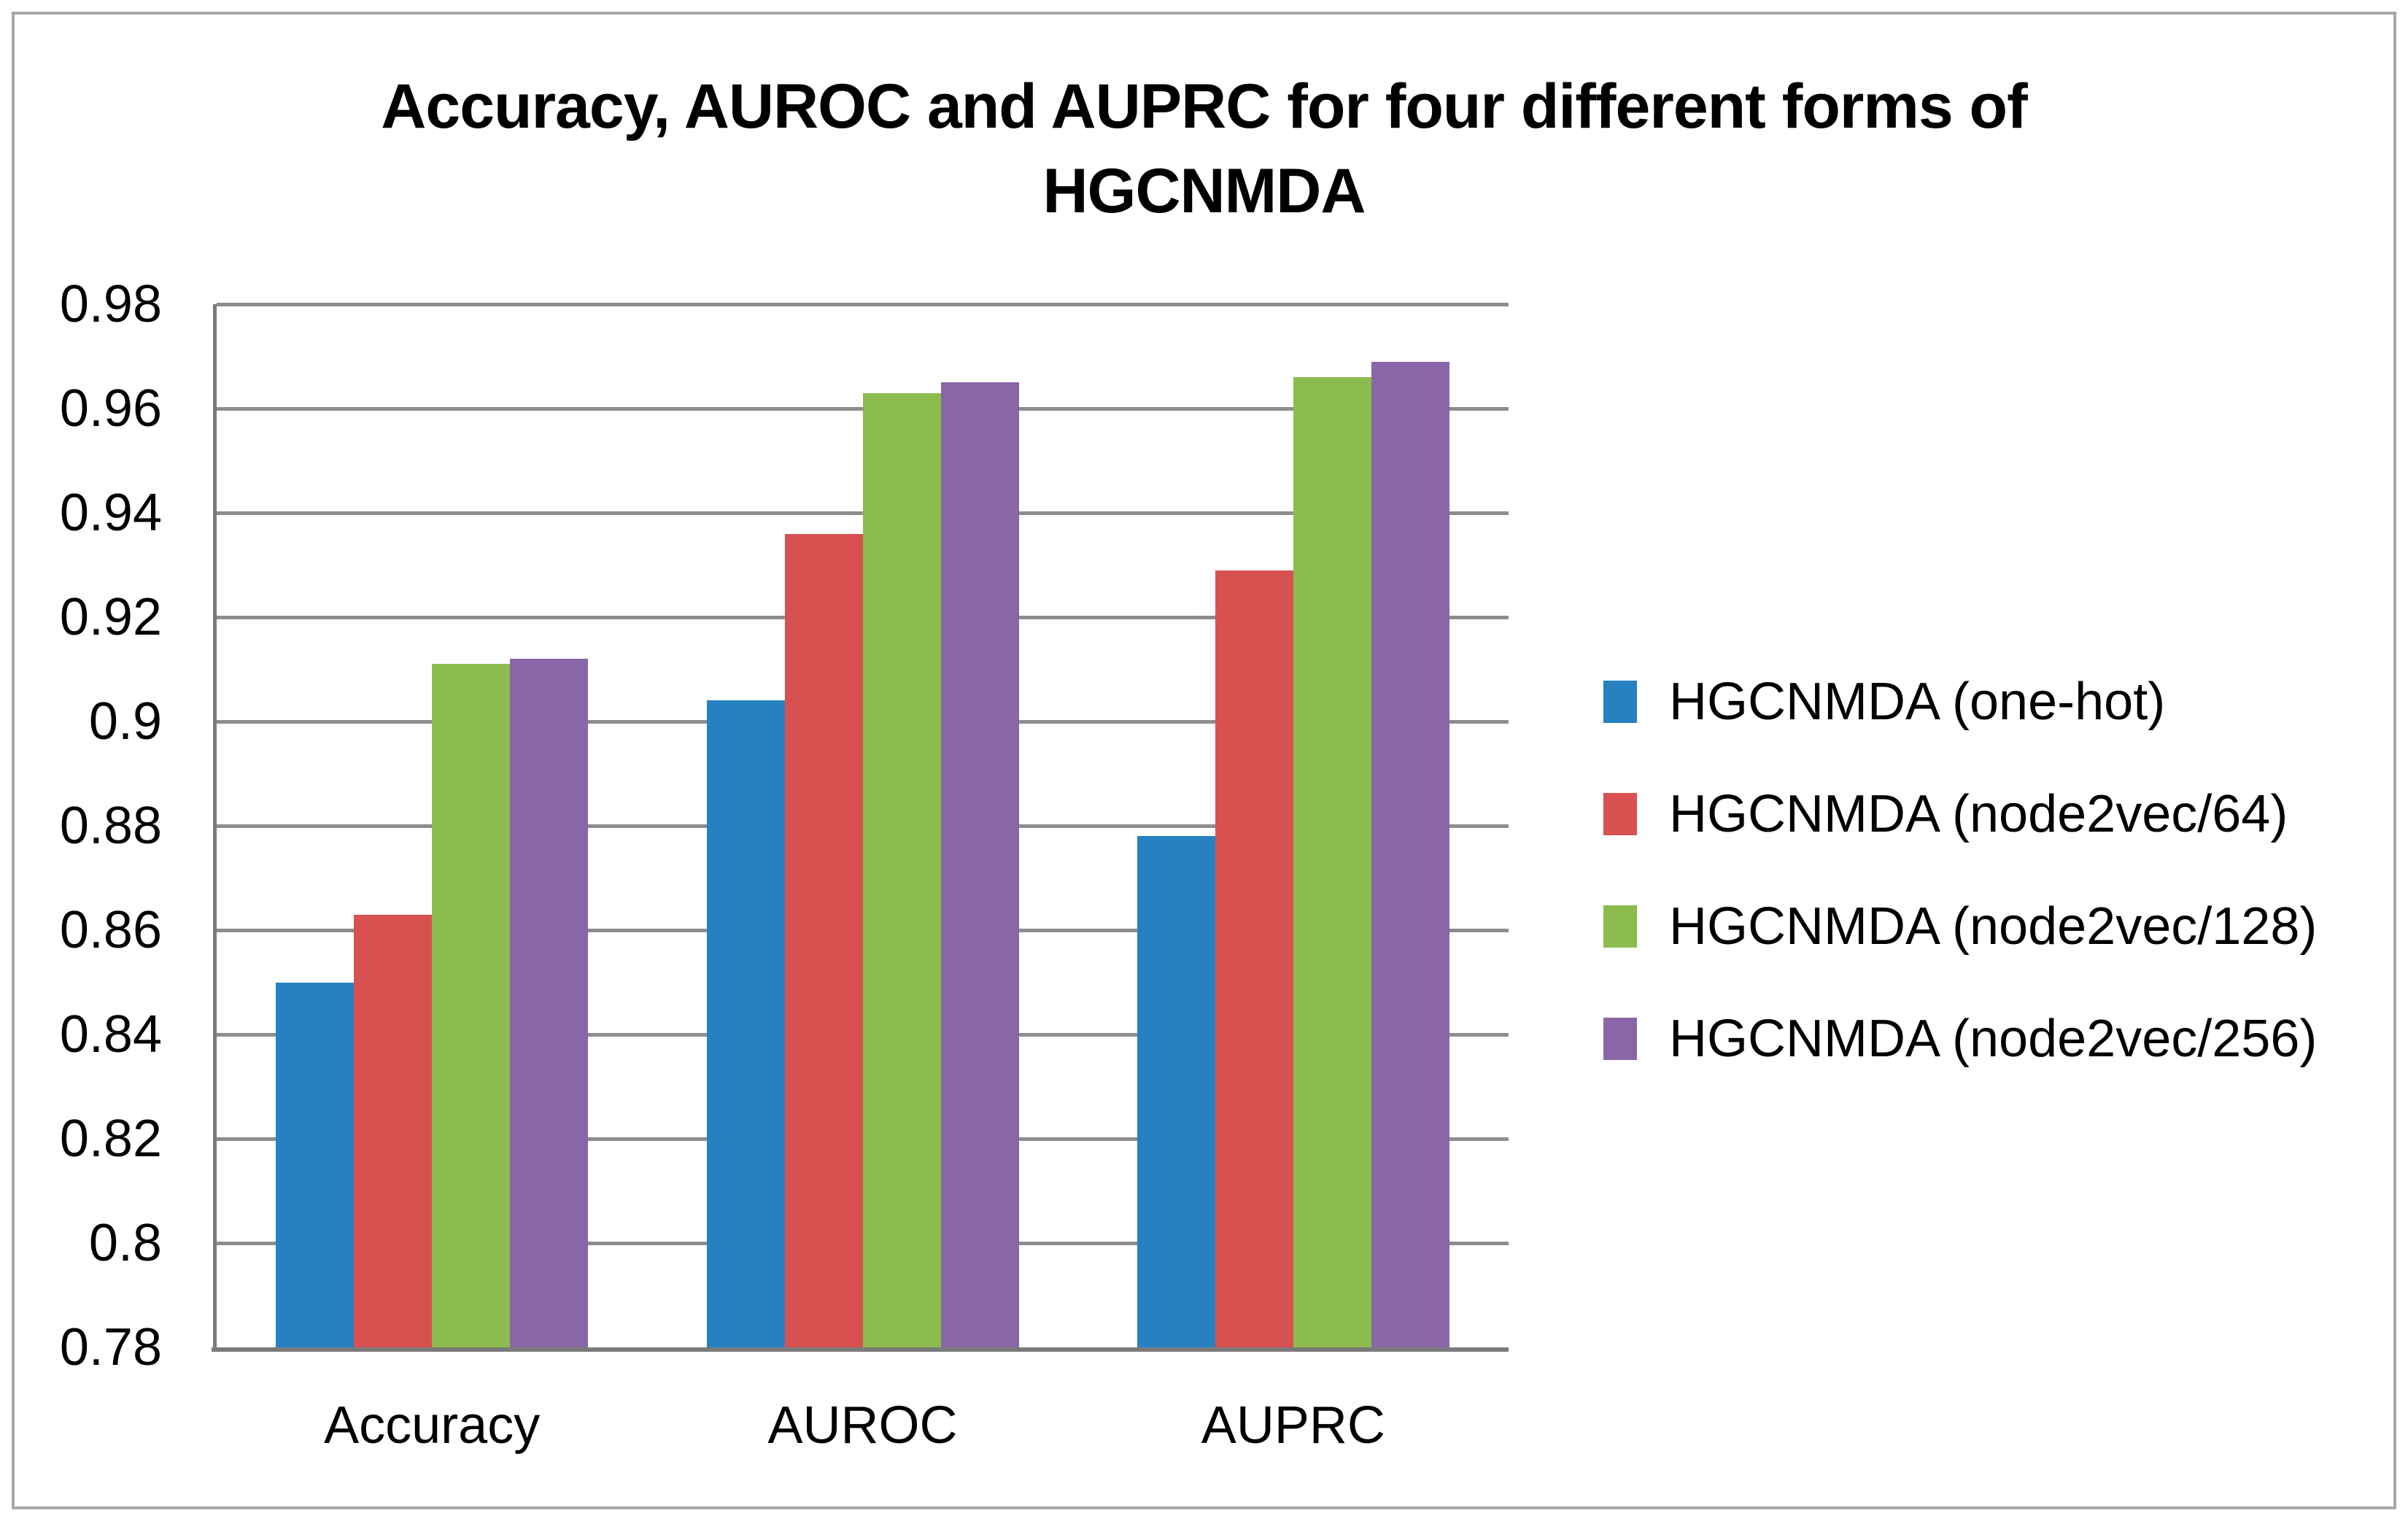  I want to click on legend-item-1: HGCNMDA (one-hot), so click(1960, 701).